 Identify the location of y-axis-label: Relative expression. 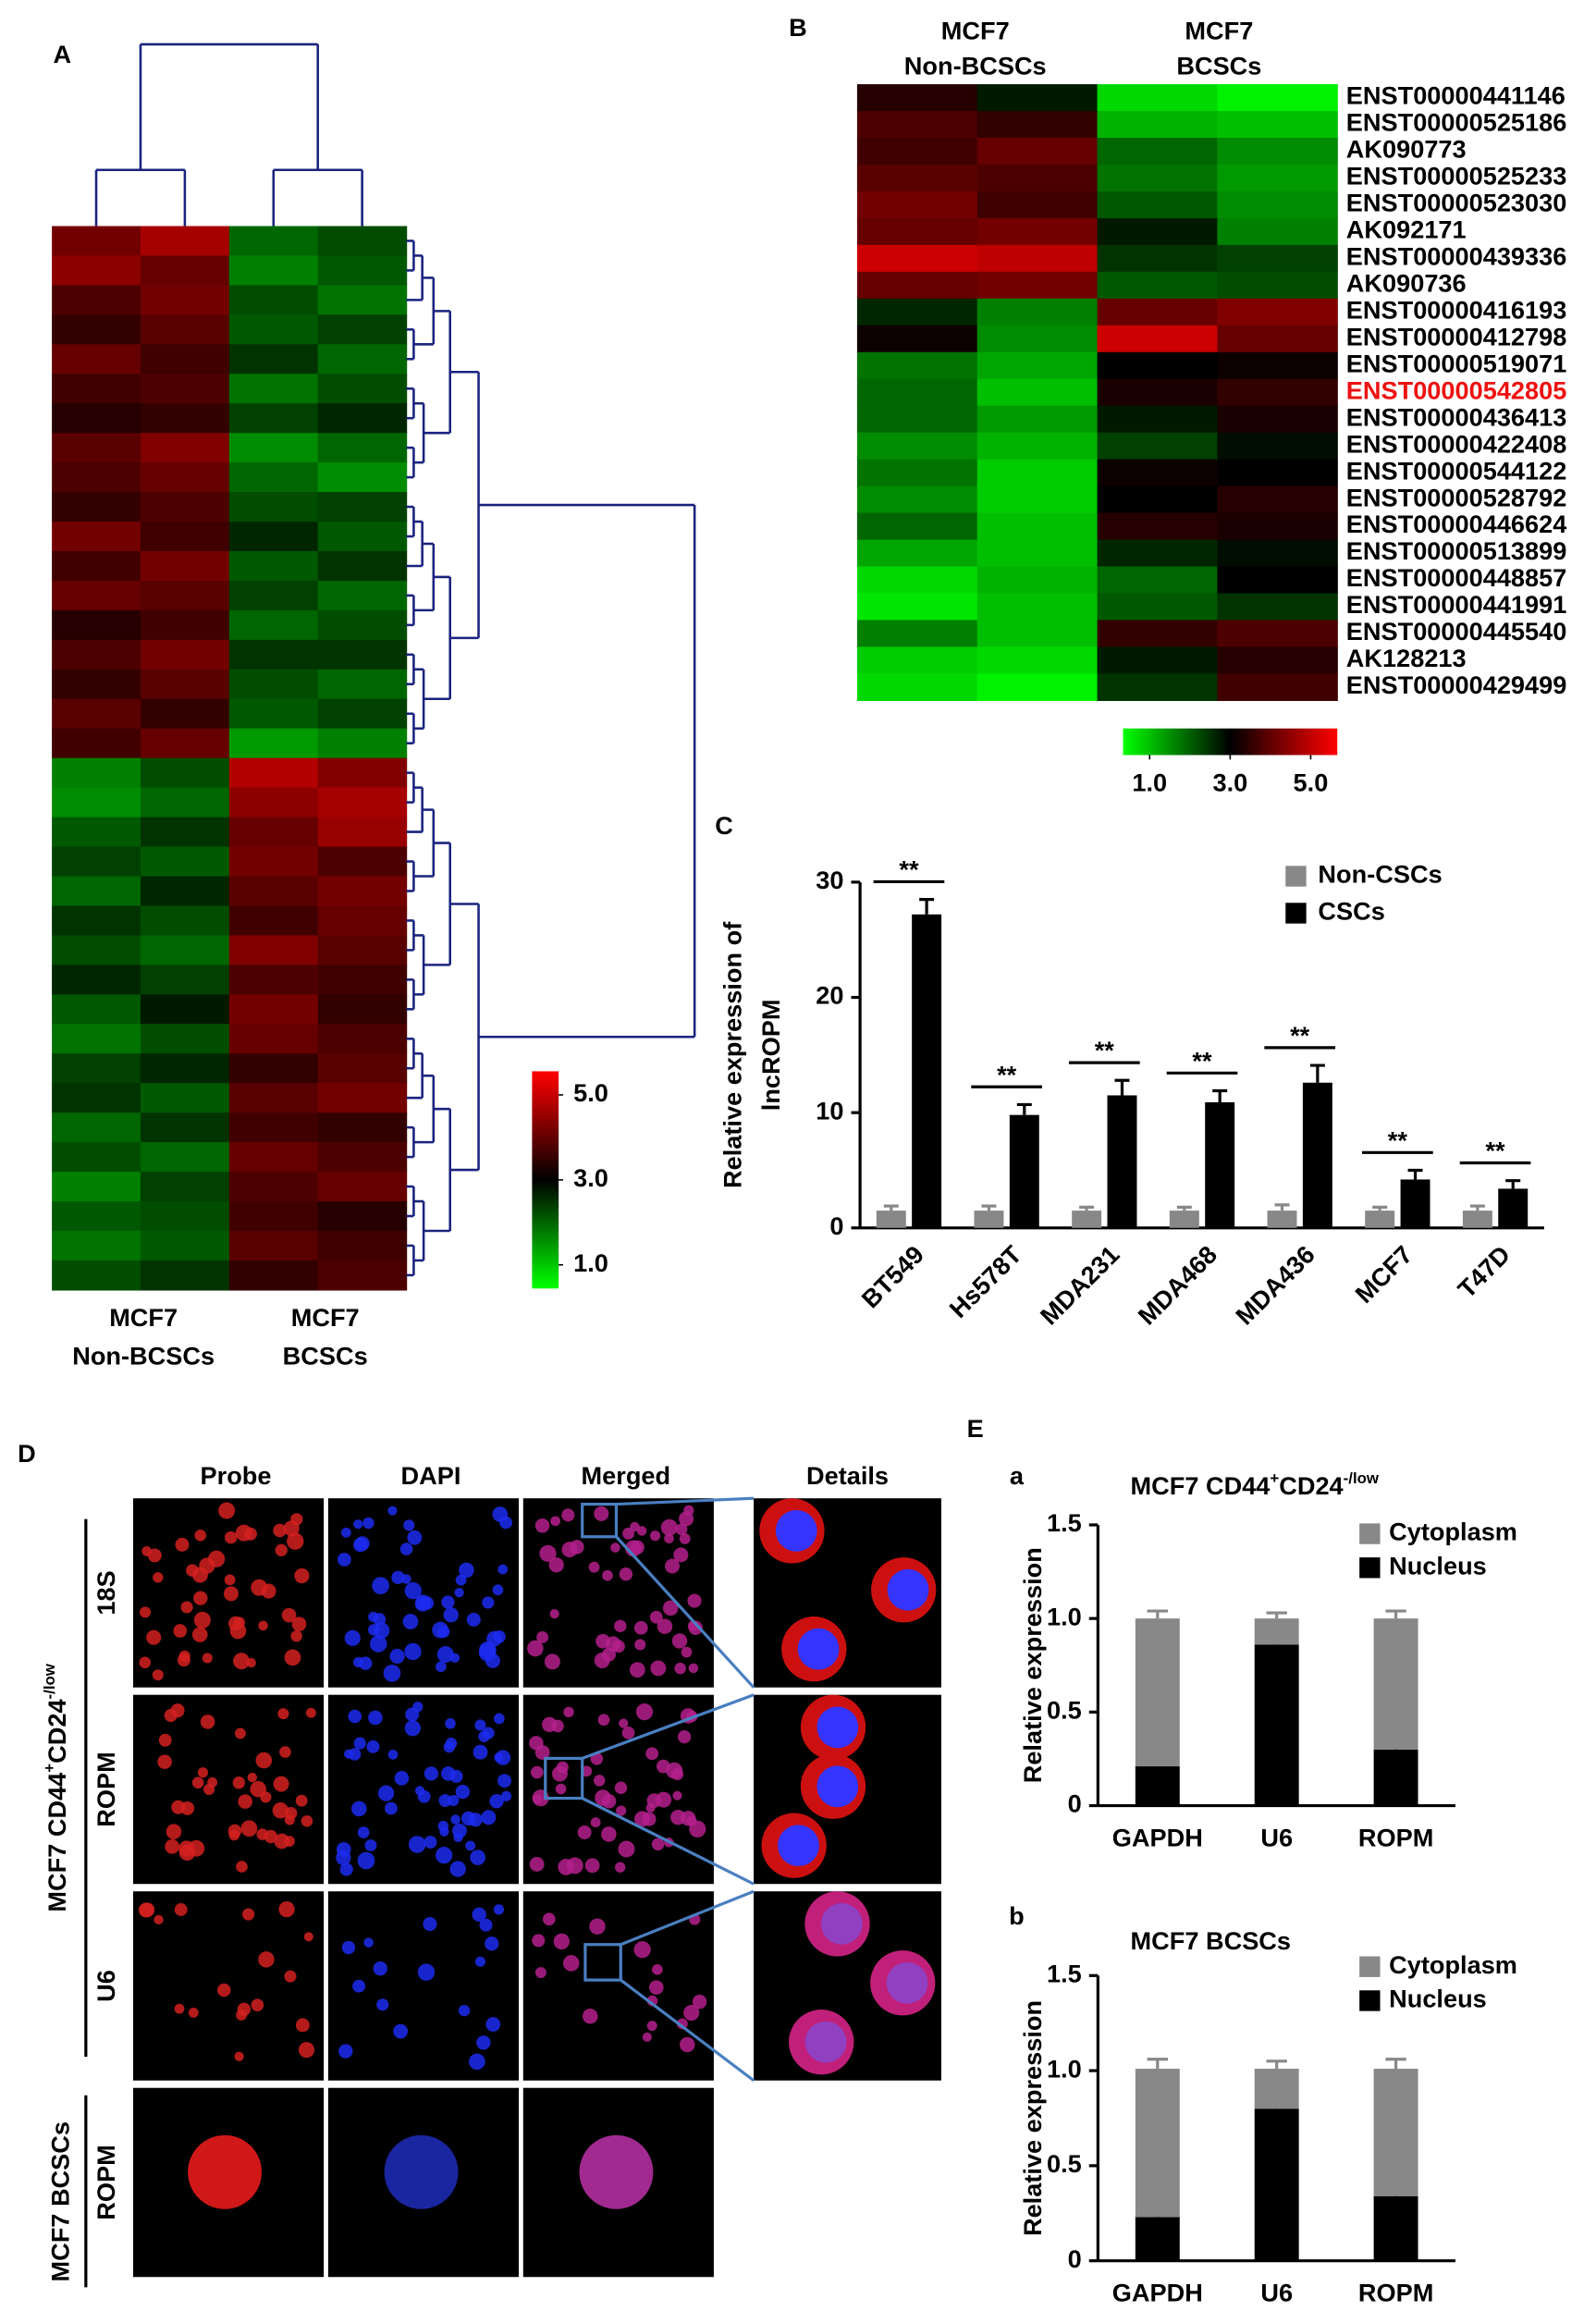
(1032, 1665).